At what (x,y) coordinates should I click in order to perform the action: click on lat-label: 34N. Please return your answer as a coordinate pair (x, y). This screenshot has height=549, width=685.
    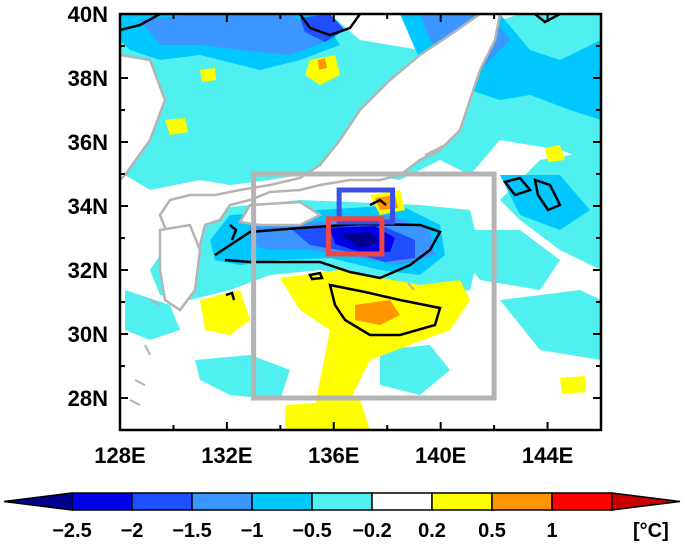
    Looking at the image, I should click on (88, 206).